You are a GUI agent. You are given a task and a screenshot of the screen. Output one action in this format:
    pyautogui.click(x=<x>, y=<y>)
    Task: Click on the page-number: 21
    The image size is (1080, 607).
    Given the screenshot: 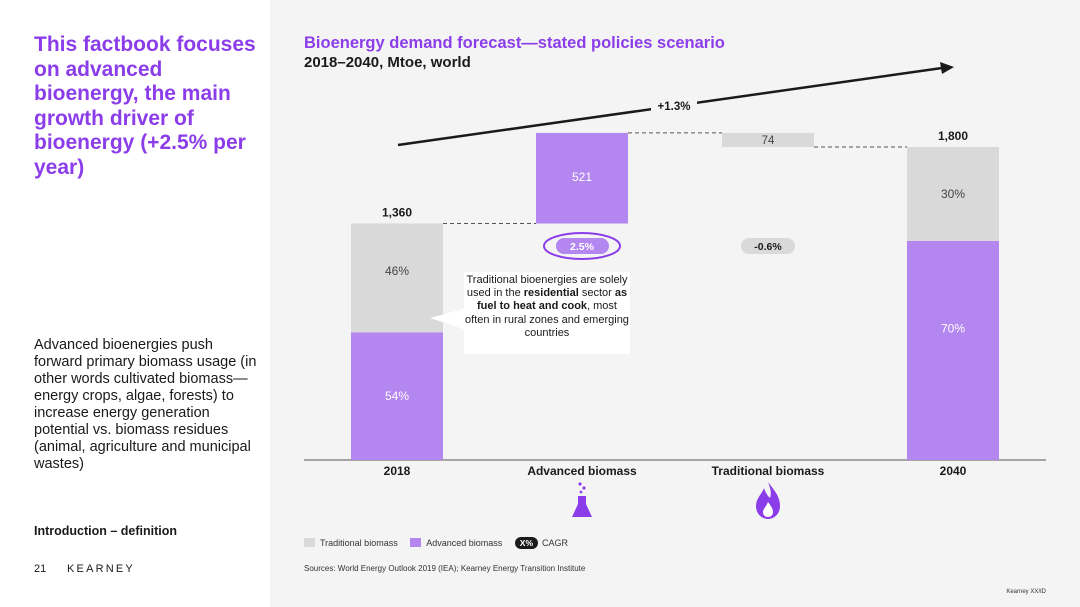 What is the action you would take?
    pyautogui.click(x=40, y=569)
    